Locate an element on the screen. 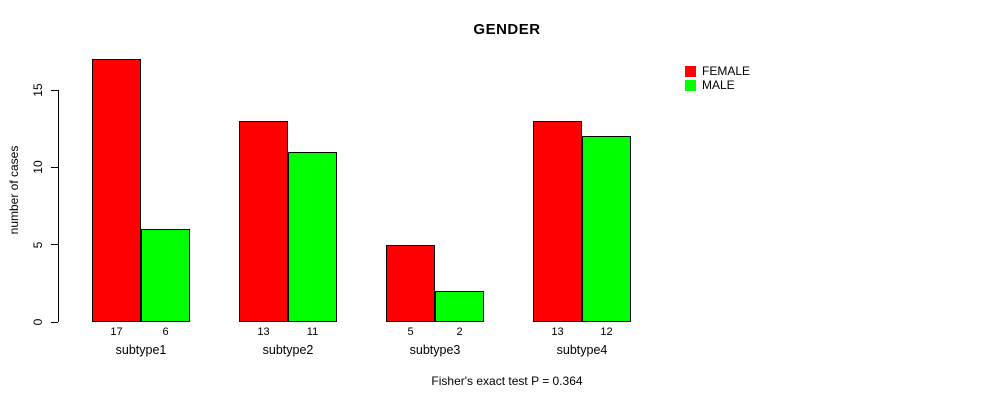 This screenshot has height=400, width=990. female-color-swatch is located at coordinates (690, 71).